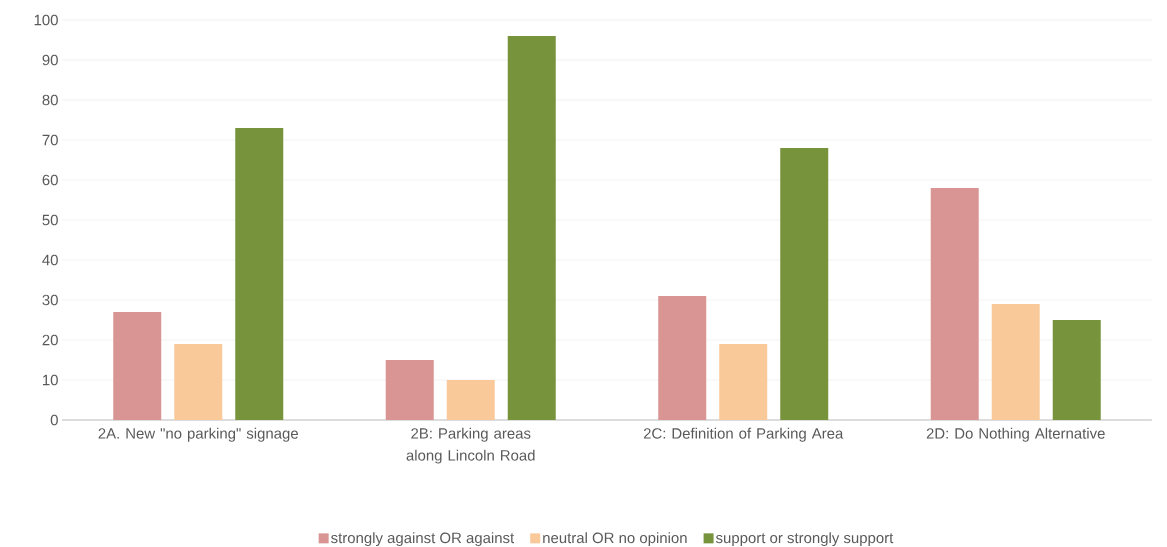 This screenshot has height=547, width=1167. Describe the element at coordinates (54, 420) in the screenshot. I see `y-tick-label: 0` at that location.